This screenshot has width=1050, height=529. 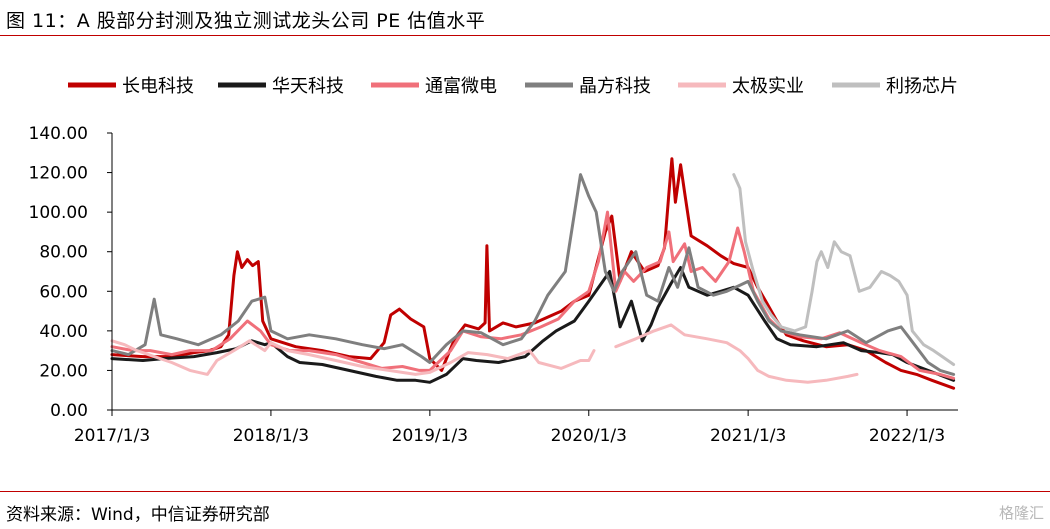 What do you see at coordinates (768, 86) in the screenshot?
I see `legend-label: 太极实业` at bounding box center [768, 86].